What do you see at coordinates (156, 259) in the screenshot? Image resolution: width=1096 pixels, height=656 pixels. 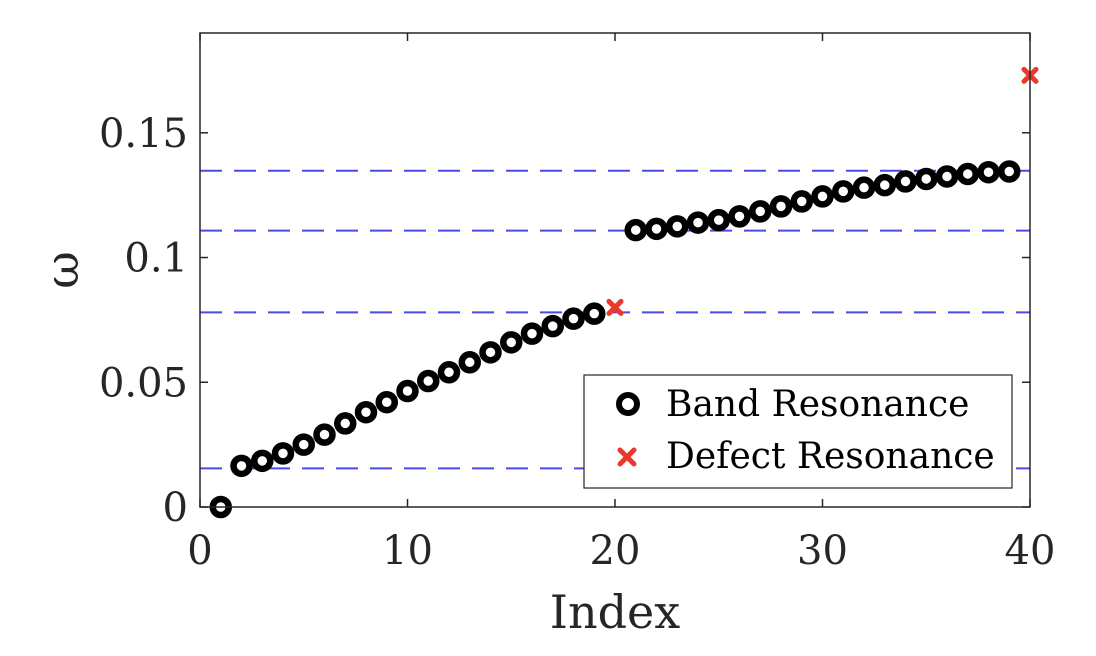 I see `y-tick-label: 0.1` at bounding box center [156, 259].